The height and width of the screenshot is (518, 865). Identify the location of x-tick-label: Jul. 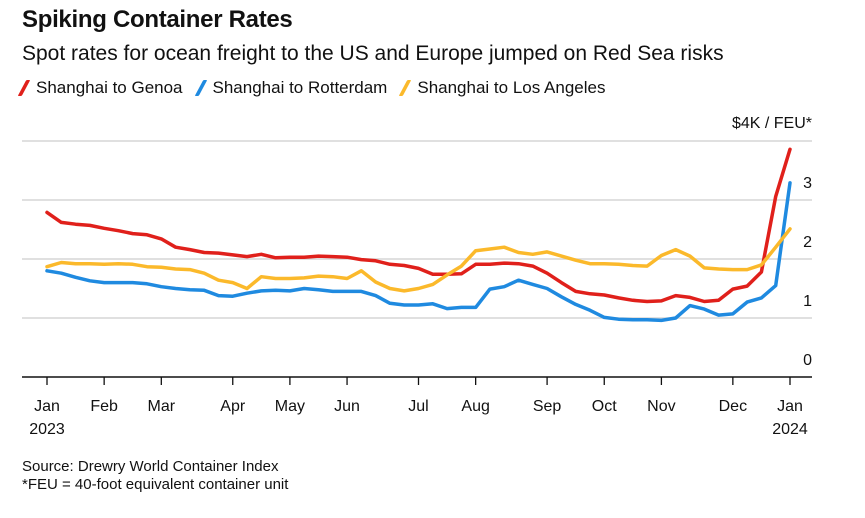
(418, 406).